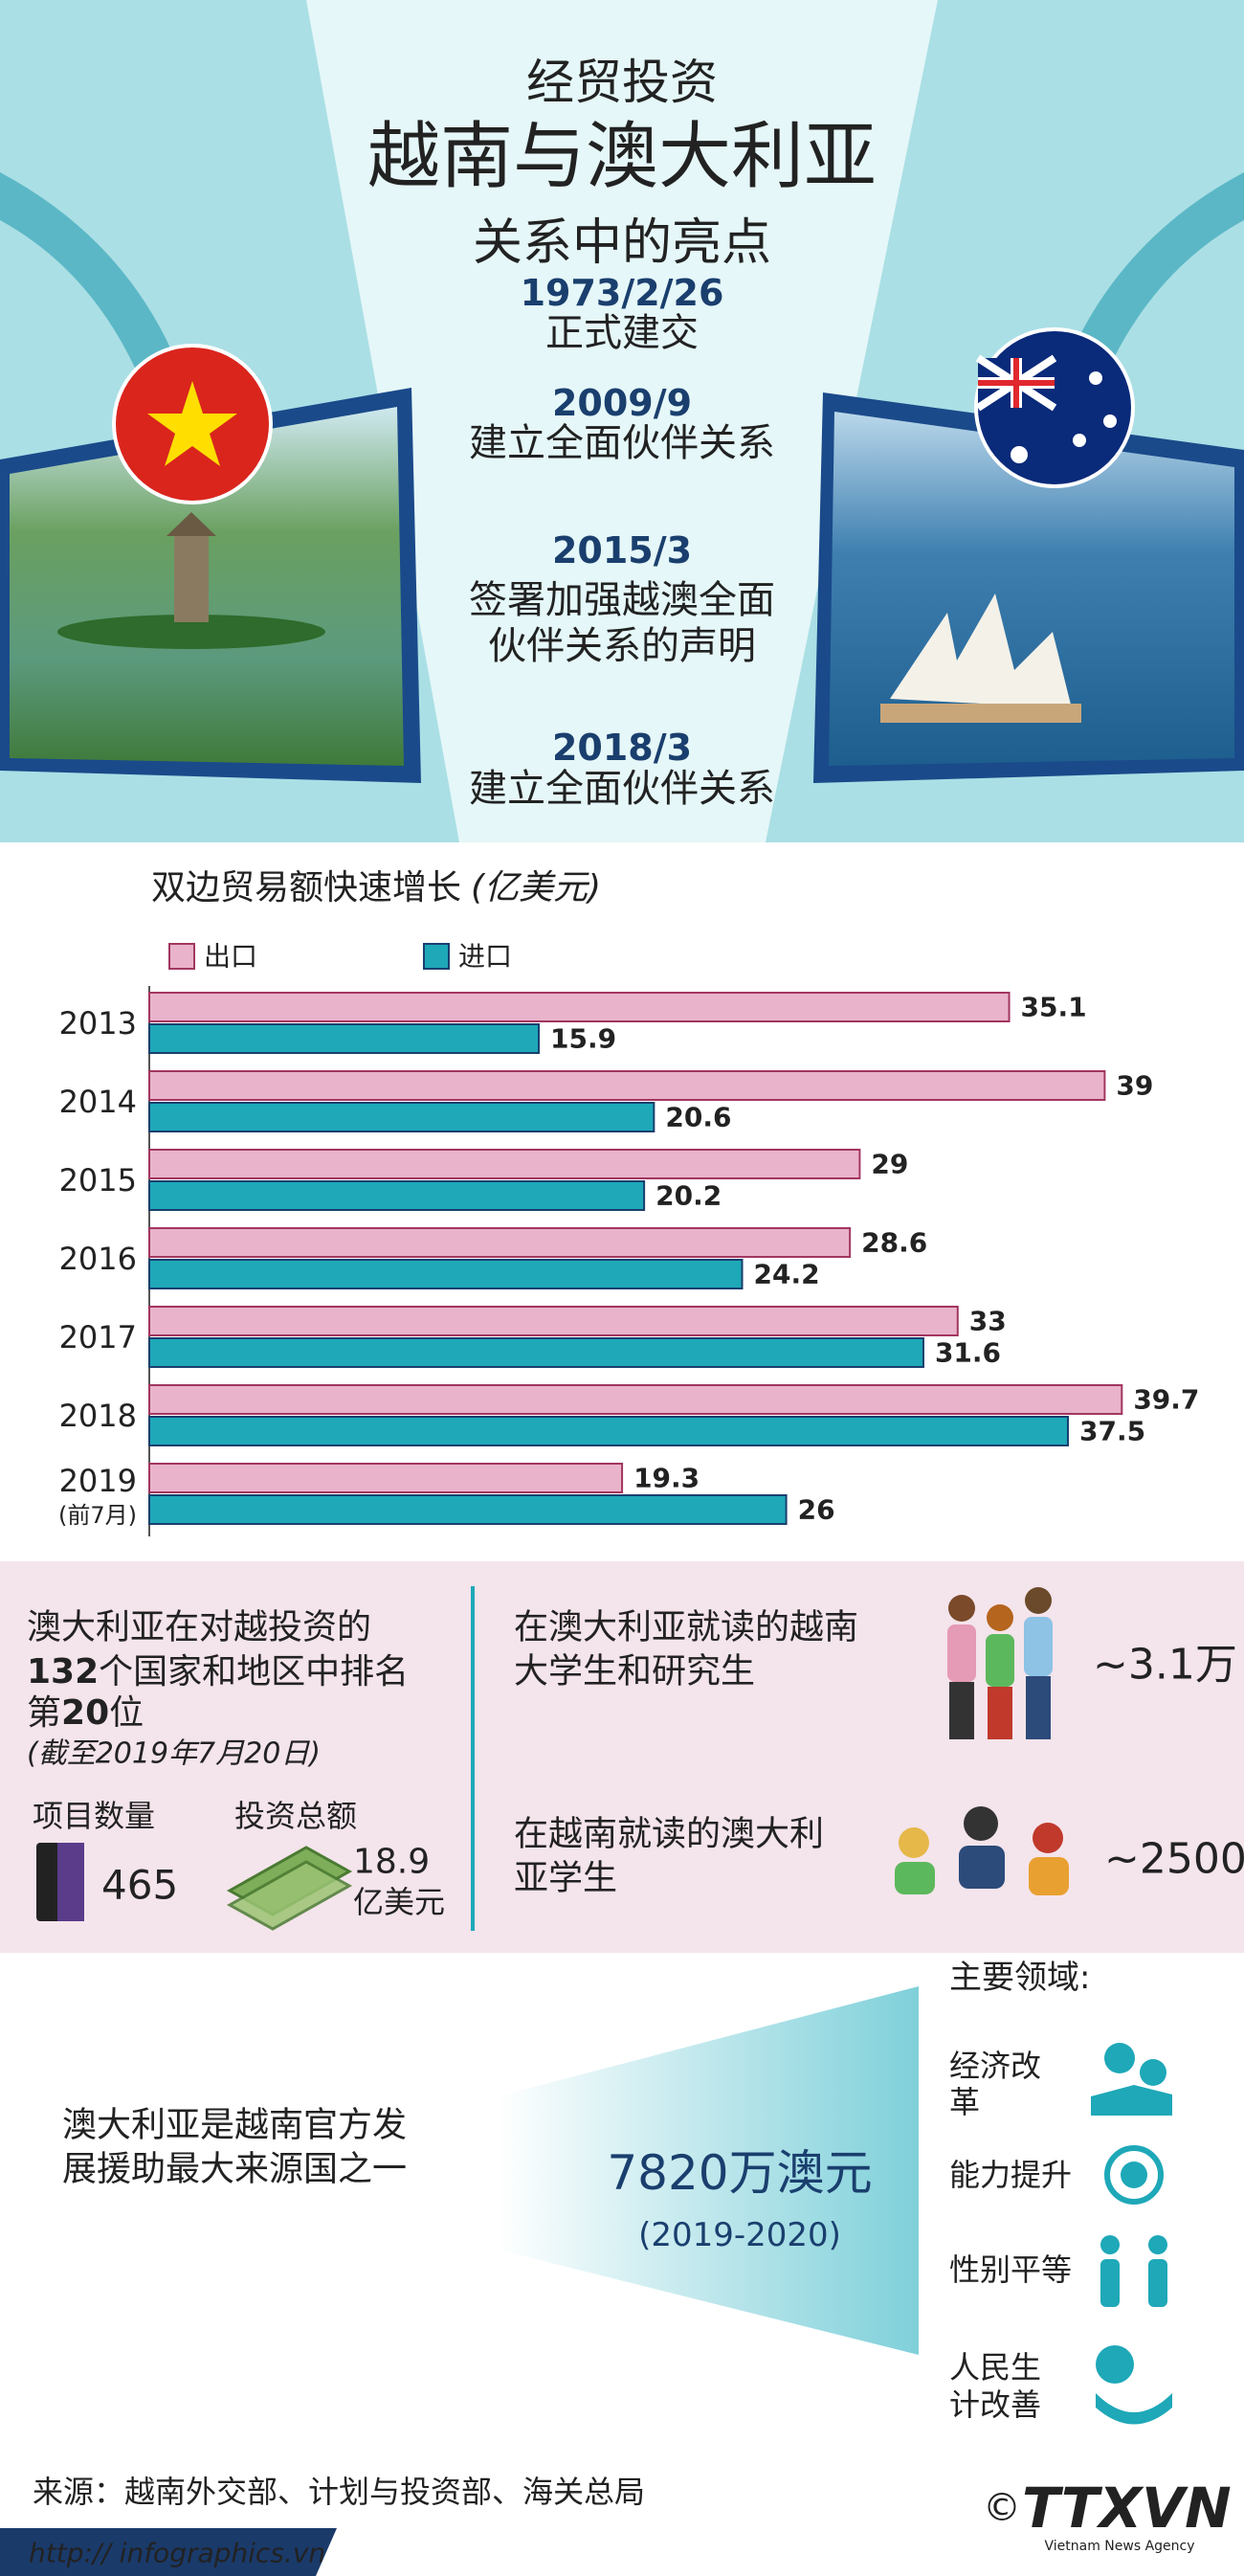 The height and width of the screenshot is (2576, 1244). I want to click on invest-number: 132, so click(63, 1672).